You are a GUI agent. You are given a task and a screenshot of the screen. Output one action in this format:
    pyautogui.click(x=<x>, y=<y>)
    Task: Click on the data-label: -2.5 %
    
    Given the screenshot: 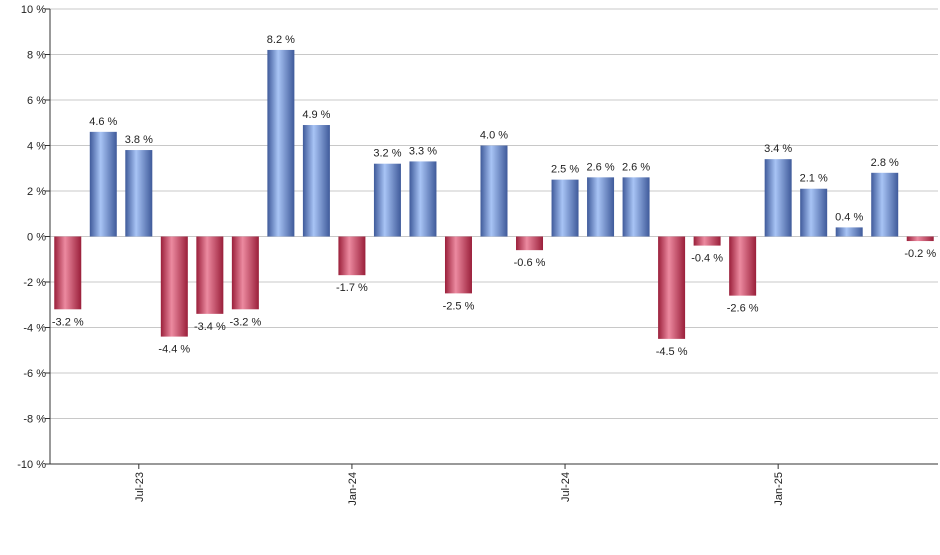 What is the action you would take?
    pyautogui.click(x=459, y=306)
    